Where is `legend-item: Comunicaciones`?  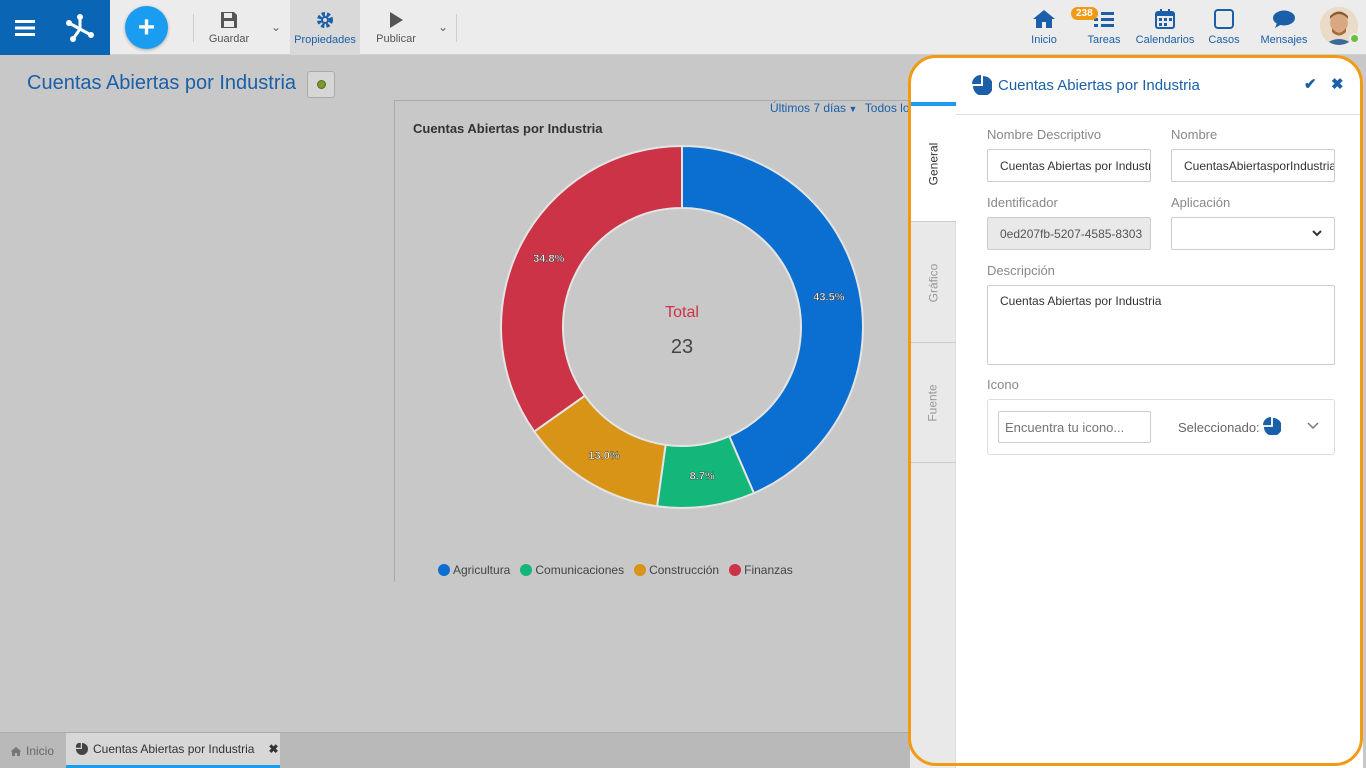
legend-item: Comunicaciones is located at coordinates (572, 570).